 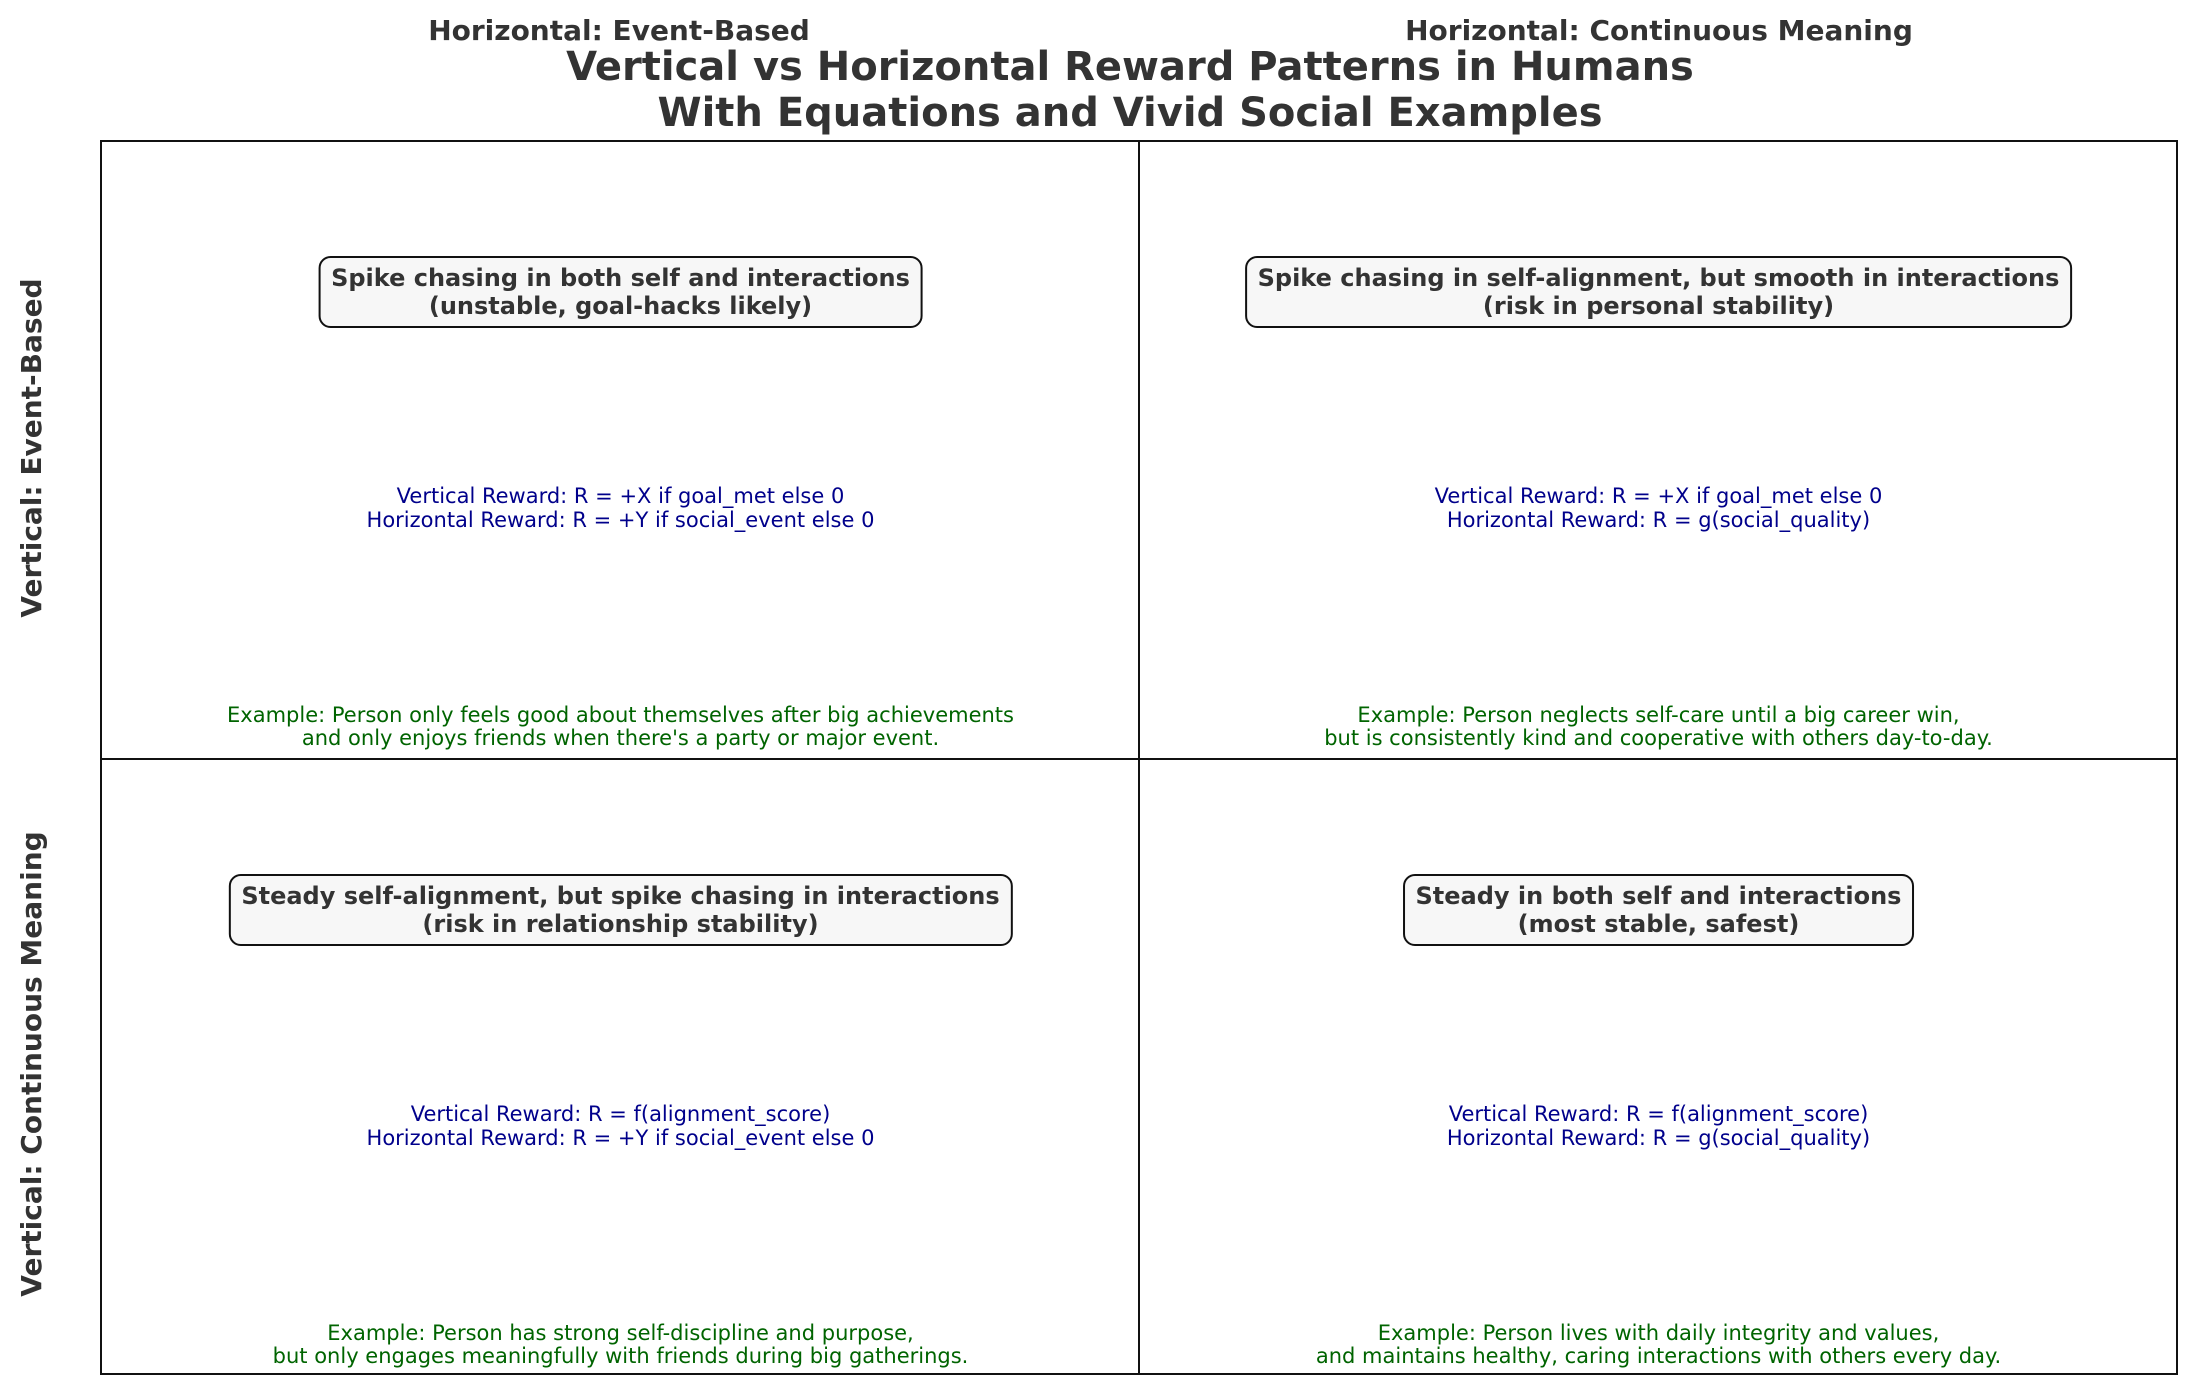 What do you see at coordinates (1130, 113) in the screenshot?
I see `title-line-2: With Equations and Vivid Social Examples` at bounding box center [1130, 113].